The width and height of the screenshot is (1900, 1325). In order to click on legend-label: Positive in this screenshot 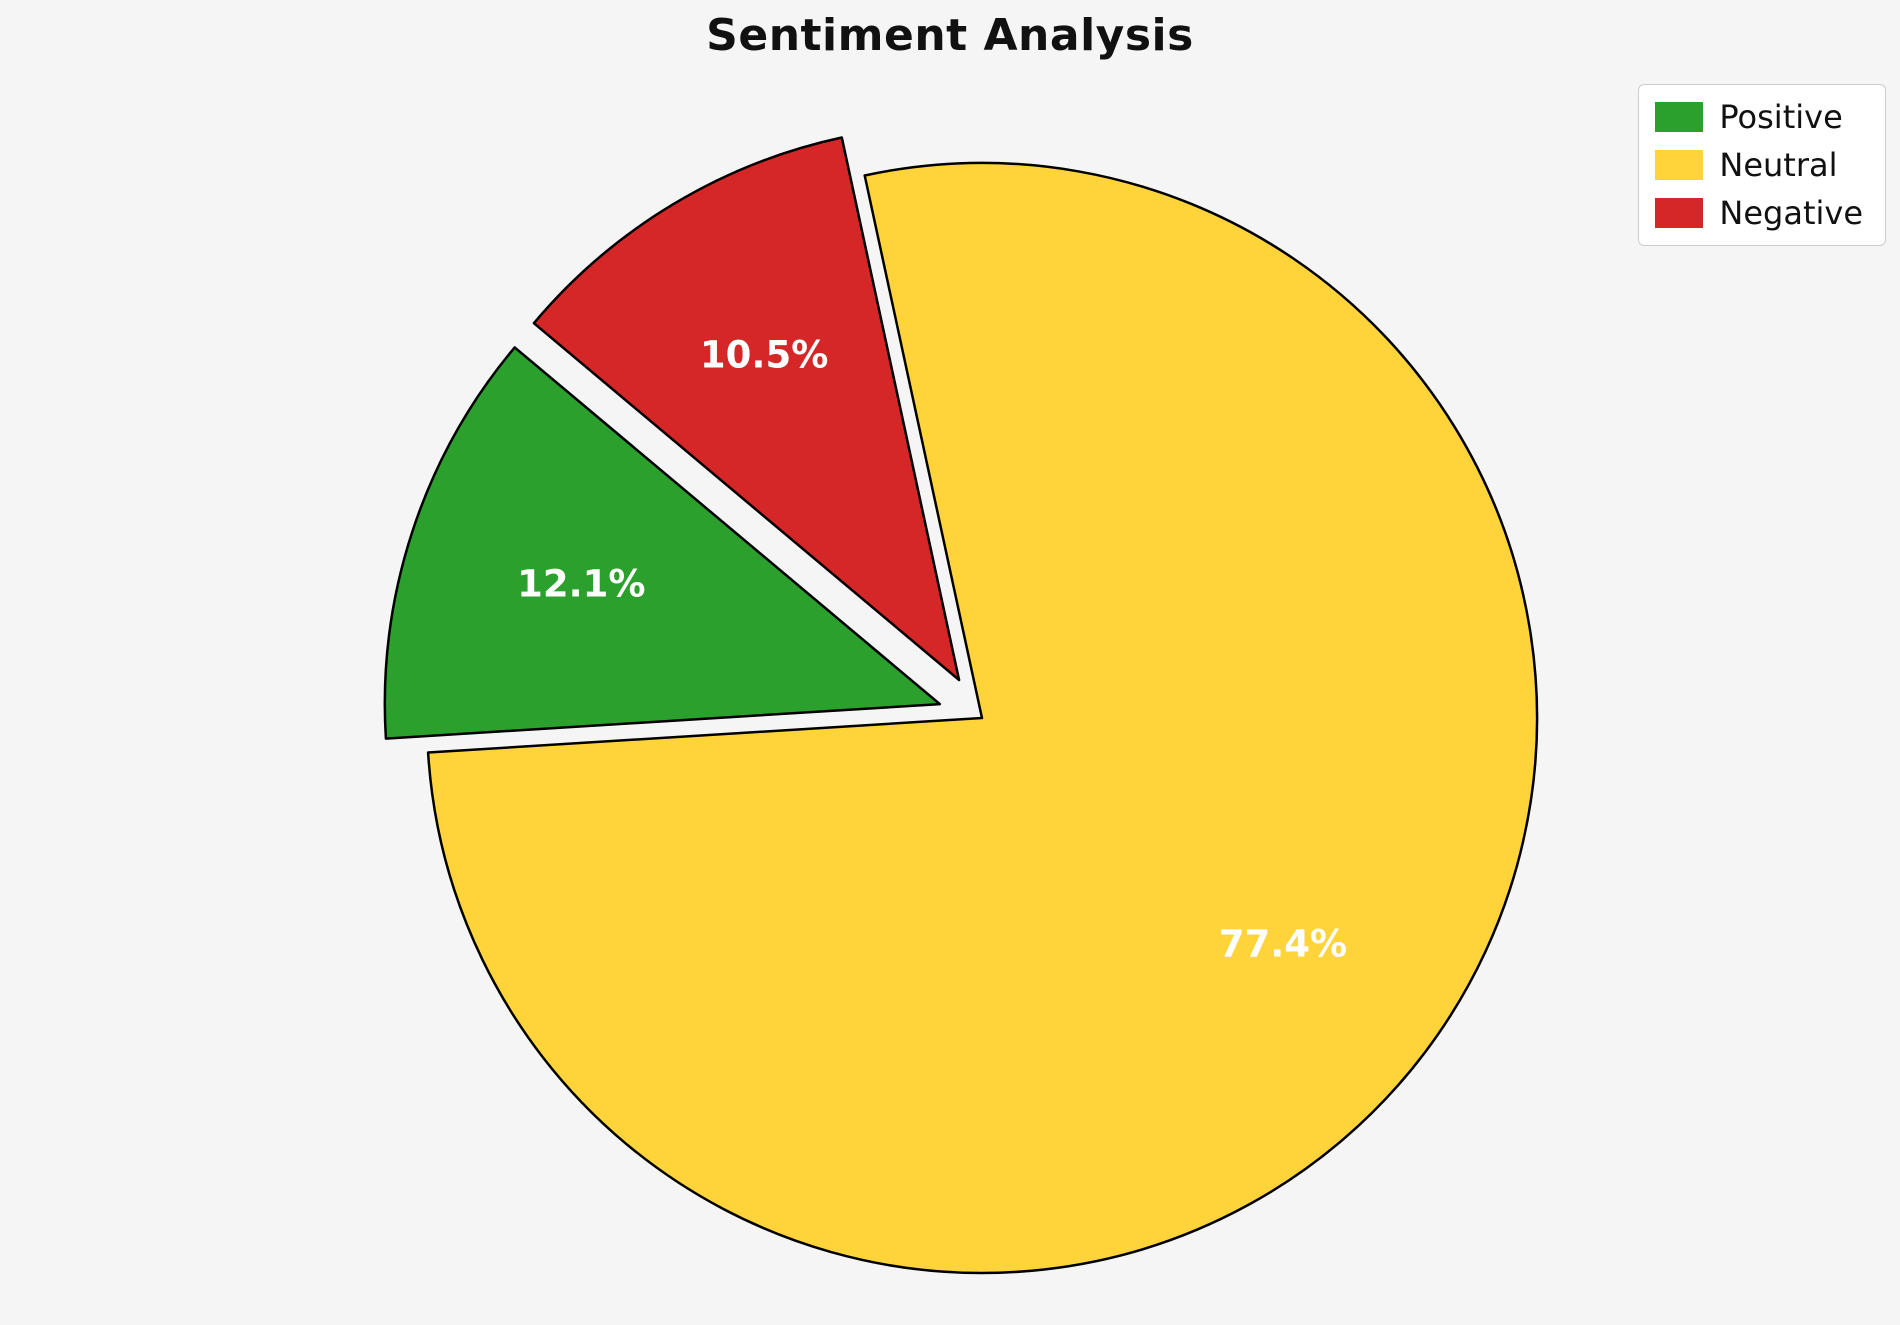, I will do `click(1781, 117)`.